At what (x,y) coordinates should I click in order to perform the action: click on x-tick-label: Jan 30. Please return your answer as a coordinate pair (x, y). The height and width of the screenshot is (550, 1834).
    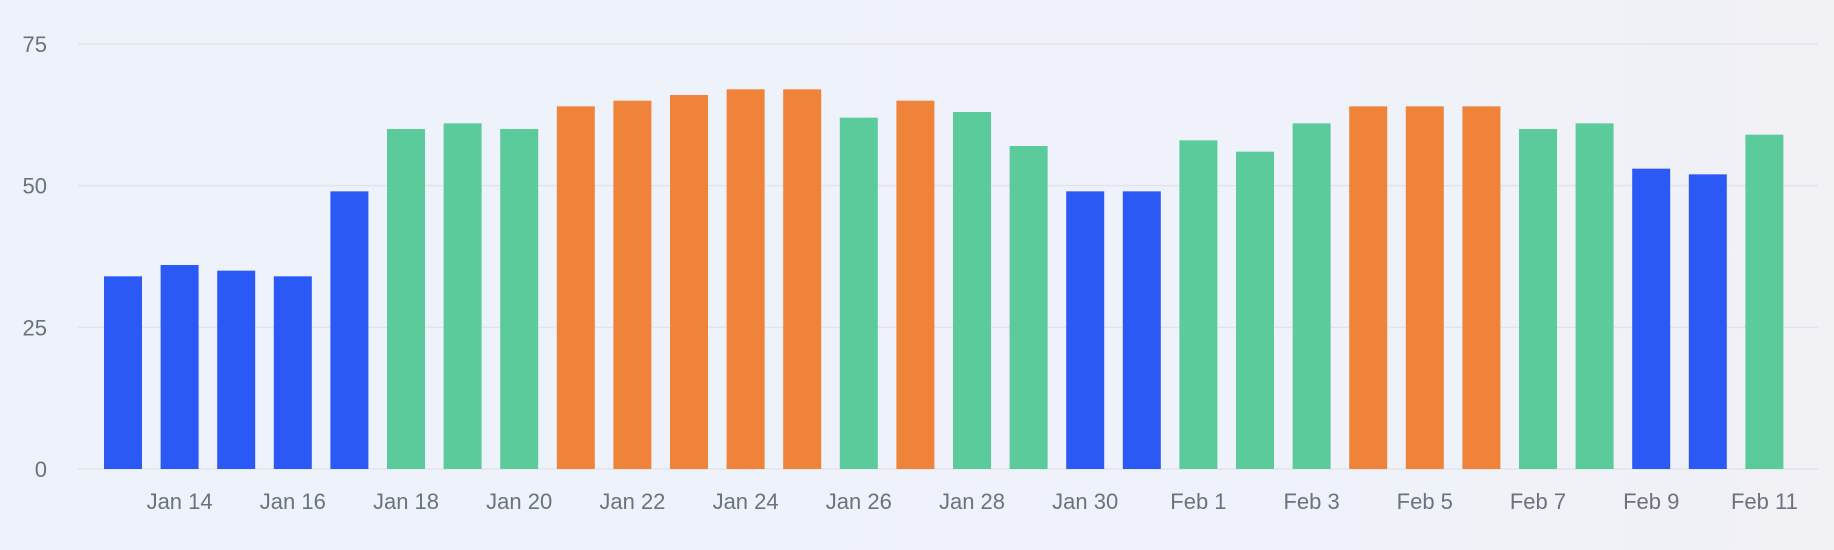
    Looking at the image, I should click on (1085, 501).